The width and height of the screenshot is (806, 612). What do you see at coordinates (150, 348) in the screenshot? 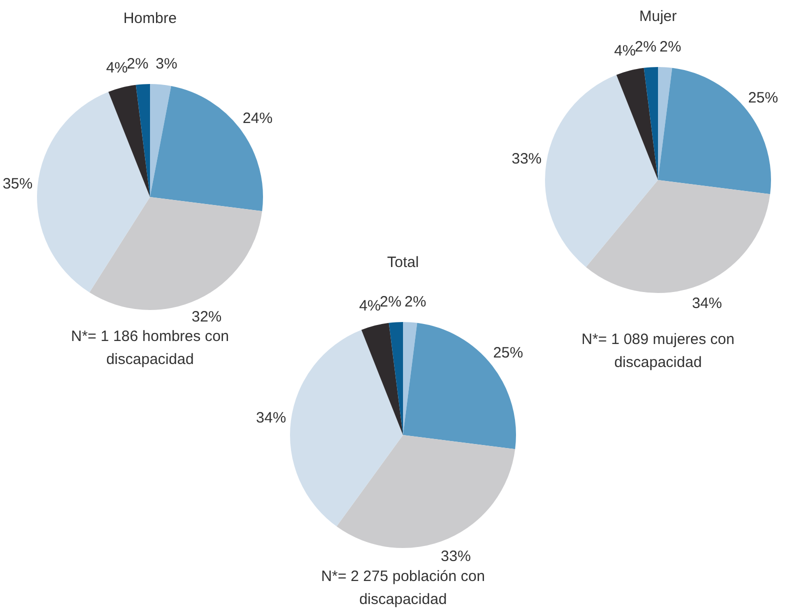
I see `text: N*= 1 186 hombres con discapacidad` at bounding box center [150, 348].